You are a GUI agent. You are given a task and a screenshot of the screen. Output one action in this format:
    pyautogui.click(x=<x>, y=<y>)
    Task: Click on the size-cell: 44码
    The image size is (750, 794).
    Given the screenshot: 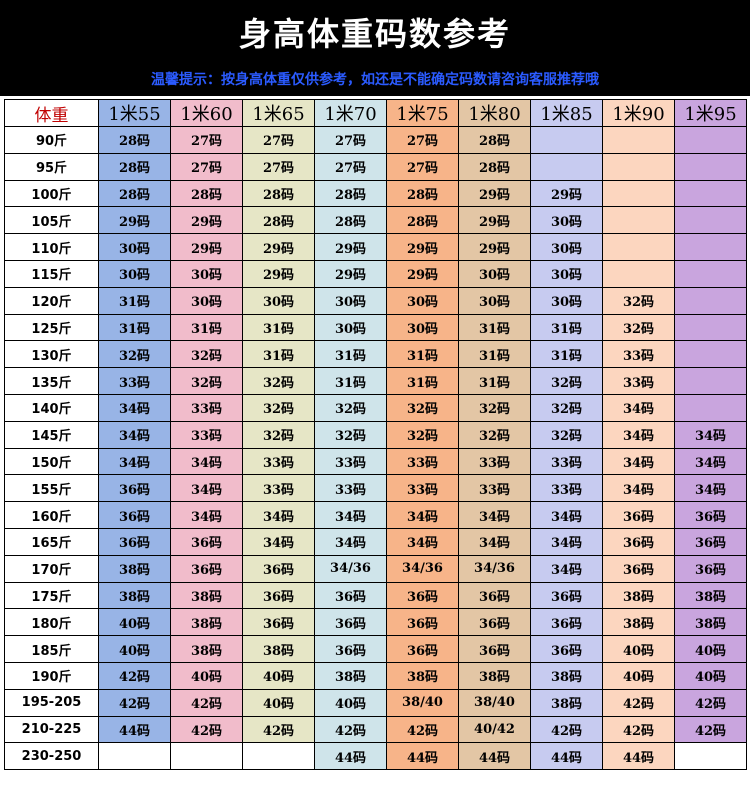 What is the action you would take?
    pyautogui.click(x=566, y=756)
    